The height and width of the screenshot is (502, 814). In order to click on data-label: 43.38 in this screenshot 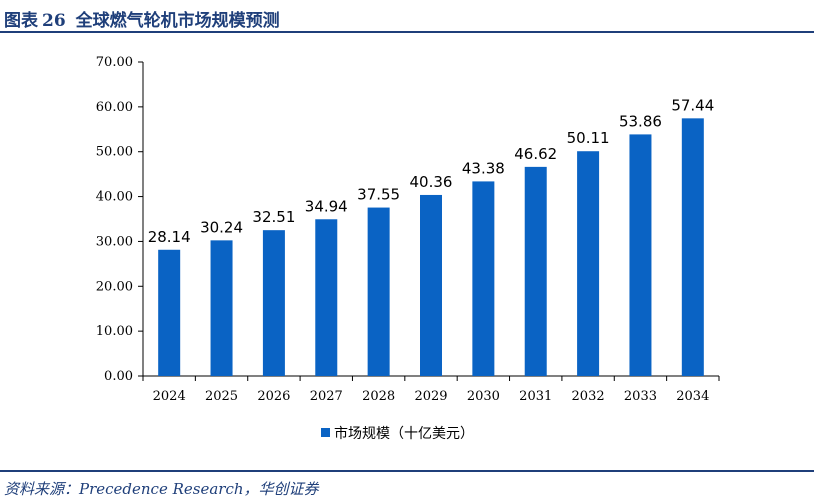, I will do `click(483, 168)`.